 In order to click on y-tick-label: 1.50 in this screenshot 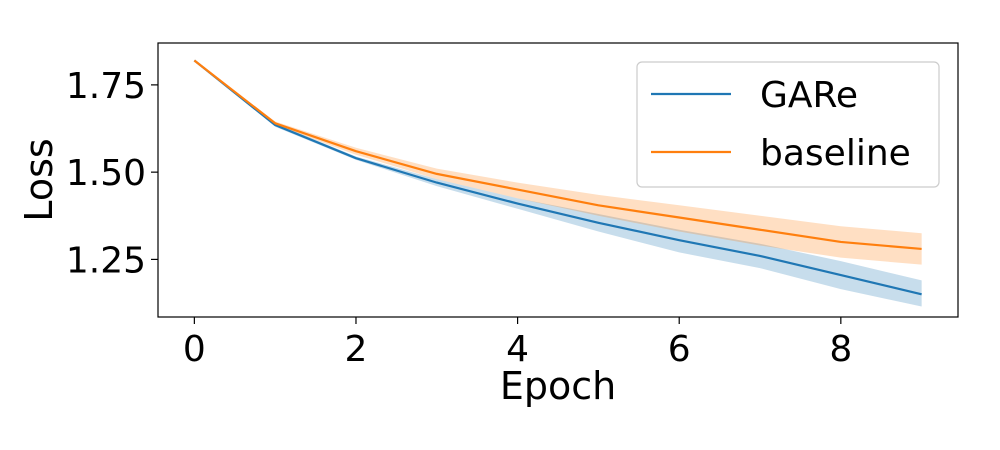, I will do `click(106, 173)`.